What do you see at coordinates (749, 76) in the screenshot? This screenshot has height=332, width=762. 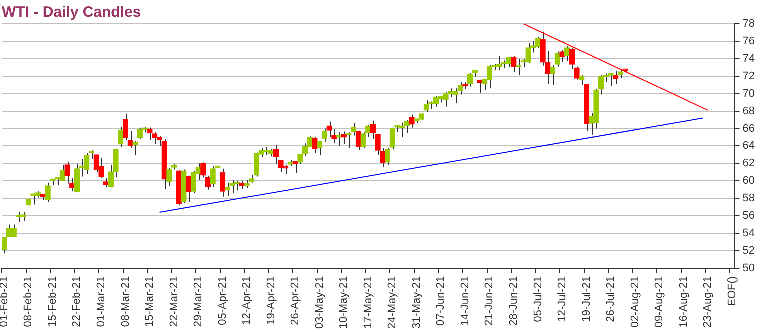 I see `y-tick-label: 72` at bounding box center [749, 76].